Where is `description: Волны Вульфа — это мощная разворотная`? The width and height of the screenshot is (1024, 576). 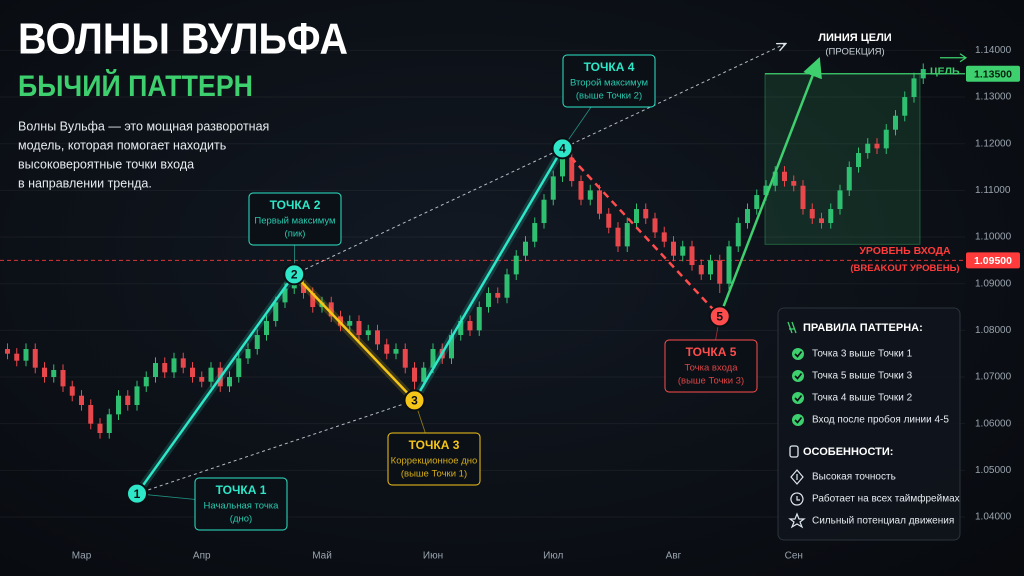 description: Волны Вульфа — это мощная разворотная is located at coordinates (143, 126).